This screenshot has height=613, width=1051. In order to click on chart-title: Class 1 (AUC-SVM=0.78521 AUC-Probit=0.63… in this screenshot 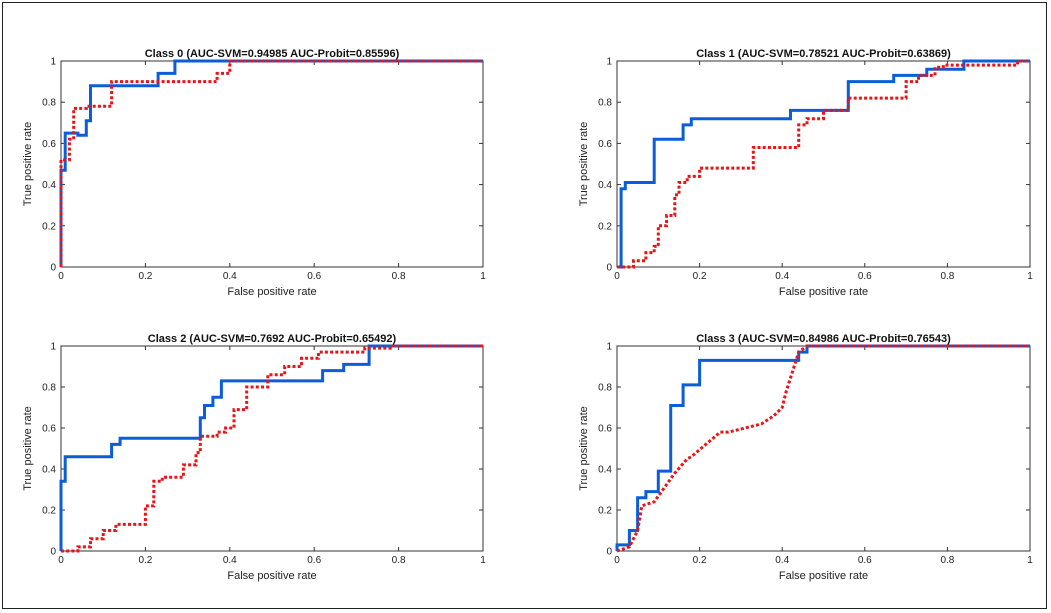, I will do `click(823, 54)`.